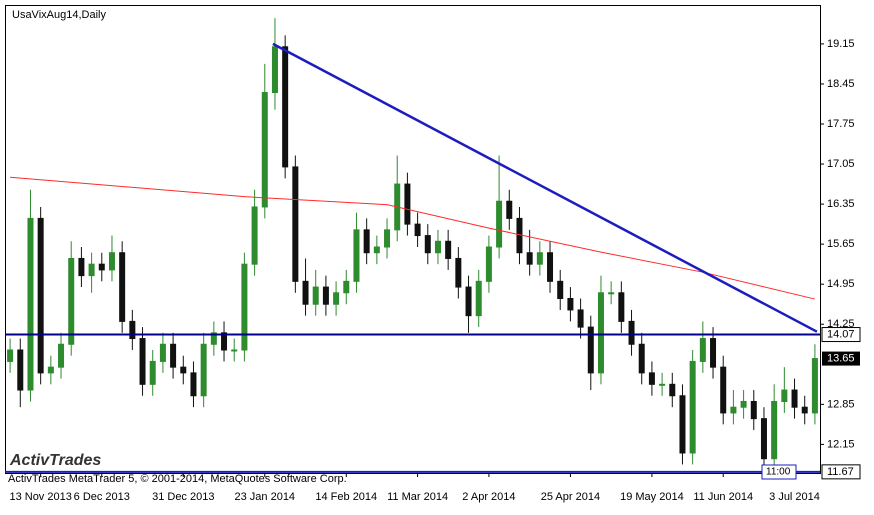  Describe the element at coordinates (841, 444) in the screenshot. I see `y-tick-label: 12.15` at that location.